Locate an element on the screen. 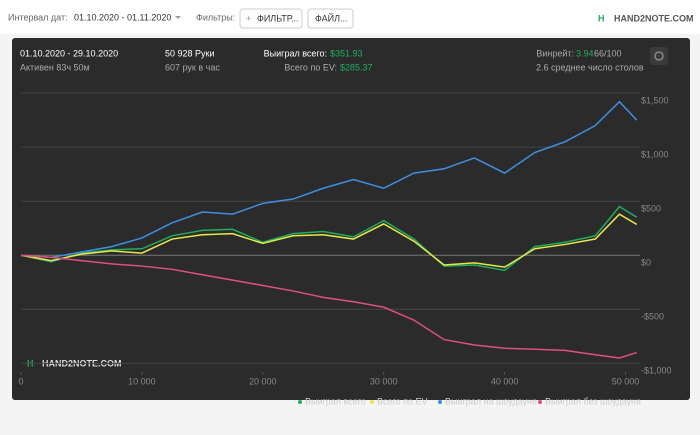 Image resolution: width=700 pixels, height=435 pixels. winrate-value: 3.94 is located at coordinates (585, 53).